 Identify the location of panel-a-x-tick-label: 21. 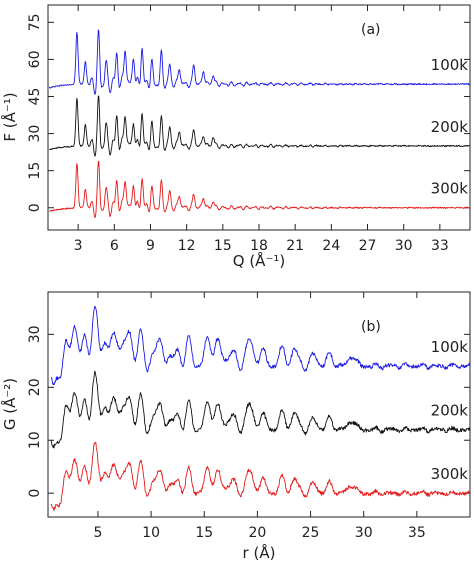
(295, 246).